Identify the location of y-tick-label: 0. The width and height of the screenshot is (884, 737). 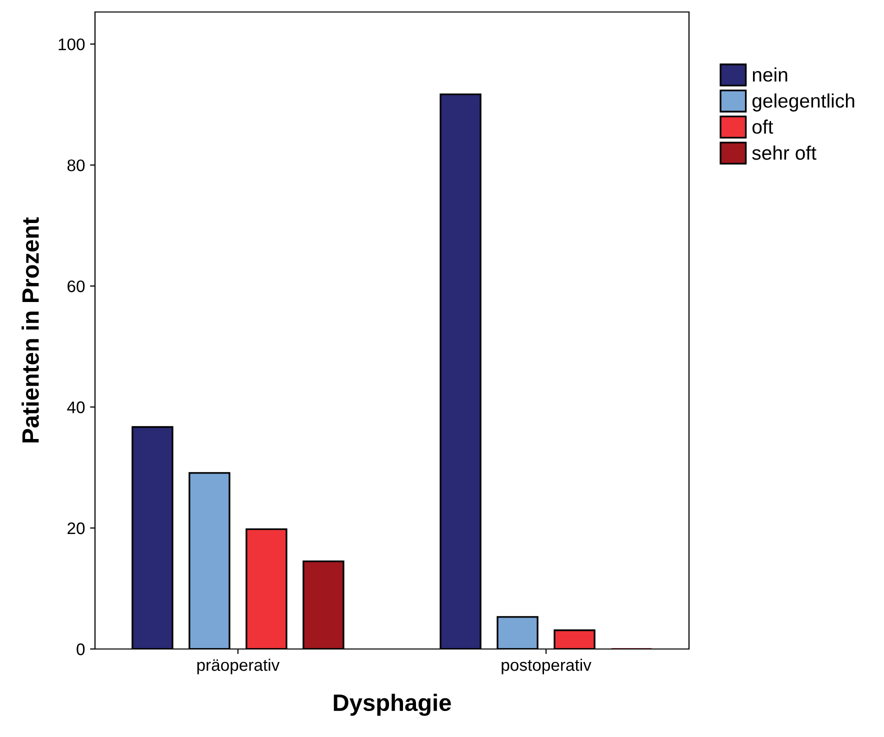
(80, 649).